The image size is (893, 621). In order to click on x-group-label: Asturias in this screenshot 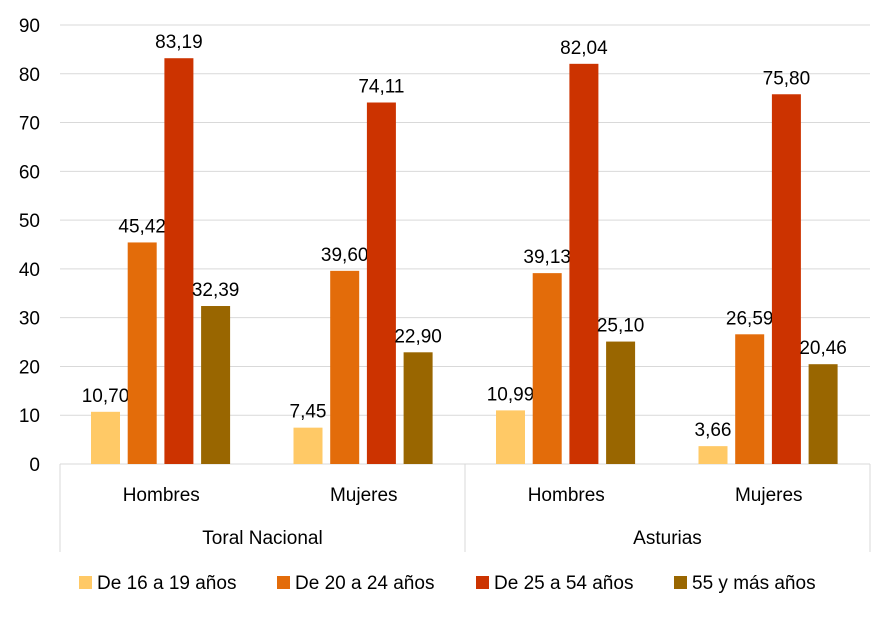, I will do `click(667, 538)`.